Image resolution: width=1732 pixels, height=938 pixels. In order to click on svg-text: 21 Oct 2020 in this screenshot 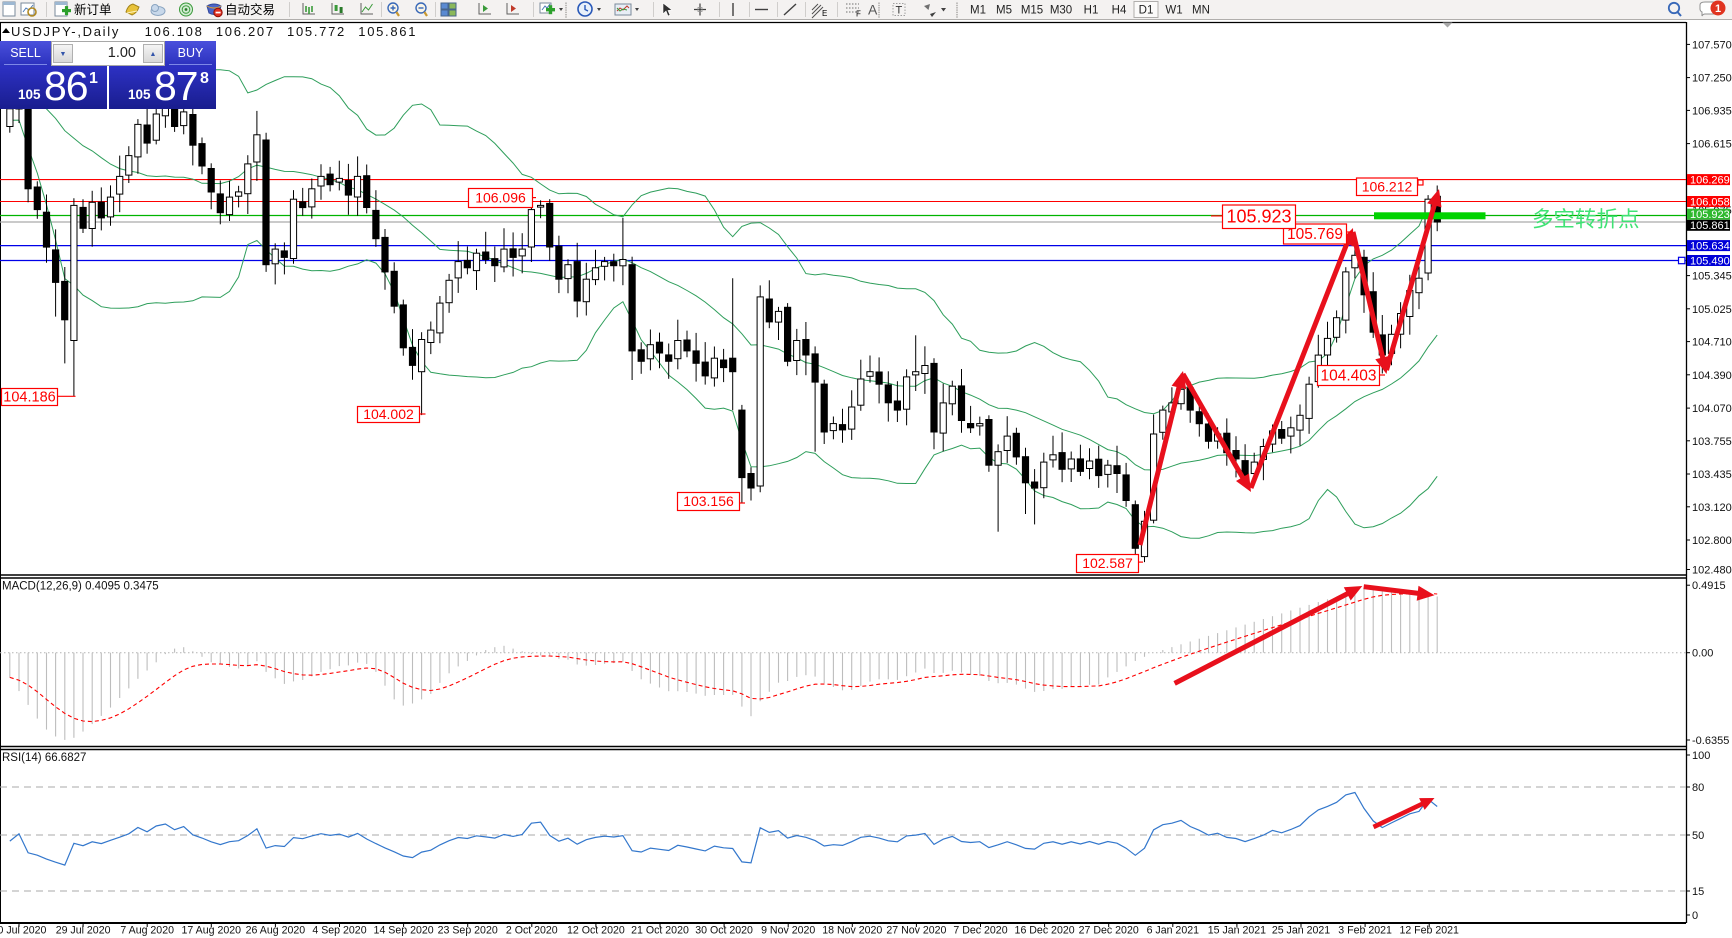, I will do `click(660, 931)`.